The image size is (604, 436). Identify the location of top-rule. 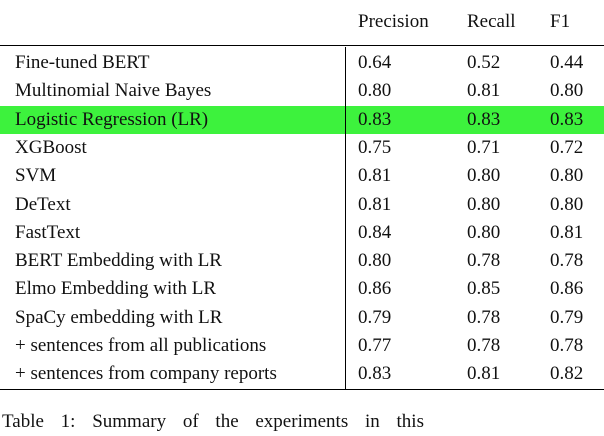
(302, 46).